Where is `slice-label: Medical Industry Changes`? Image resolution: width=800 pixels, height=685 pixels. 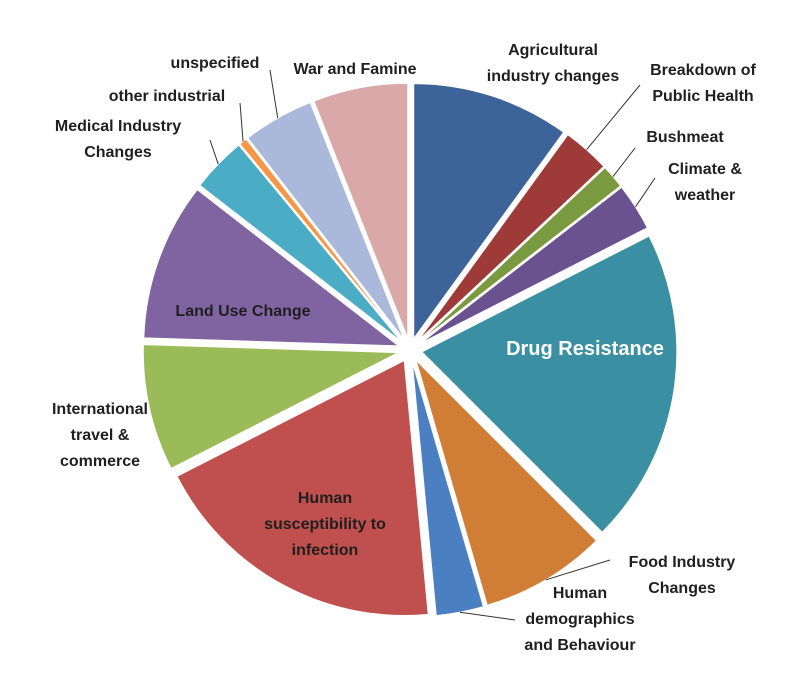 slice-label: Medical Industry Changes is located at coordinates (118, 139).